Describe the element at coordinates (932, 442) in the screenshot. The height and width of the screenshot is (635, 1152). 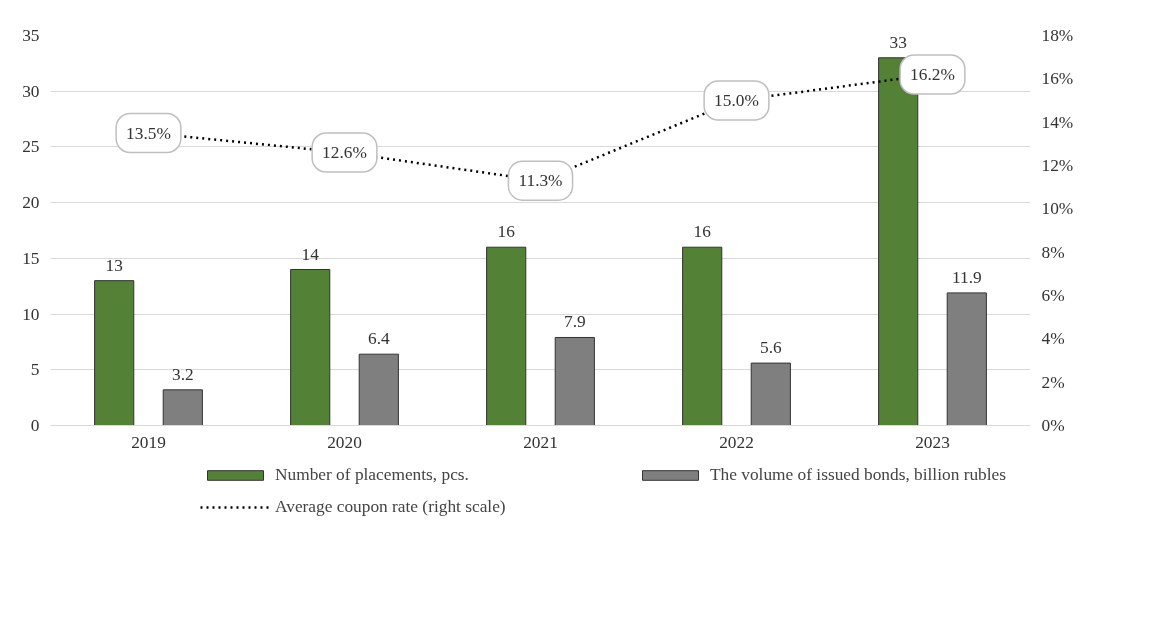
I see `x-tick-label: 2023` at that location.